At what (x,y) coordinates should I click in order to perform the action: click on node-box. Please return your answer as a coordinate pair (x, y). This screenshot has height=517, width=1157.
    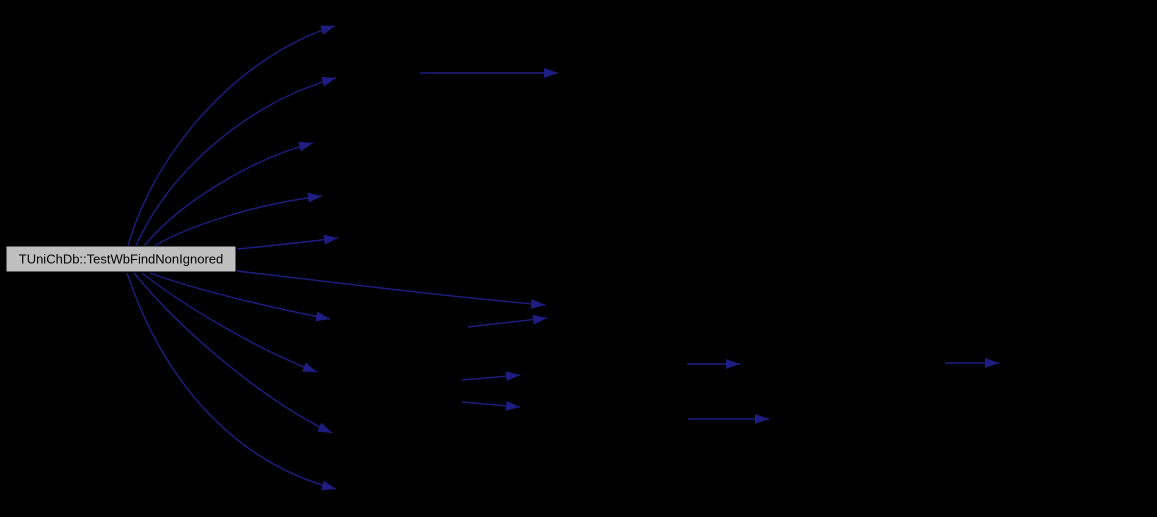
    Looking at the image, I should click on (121, 259).